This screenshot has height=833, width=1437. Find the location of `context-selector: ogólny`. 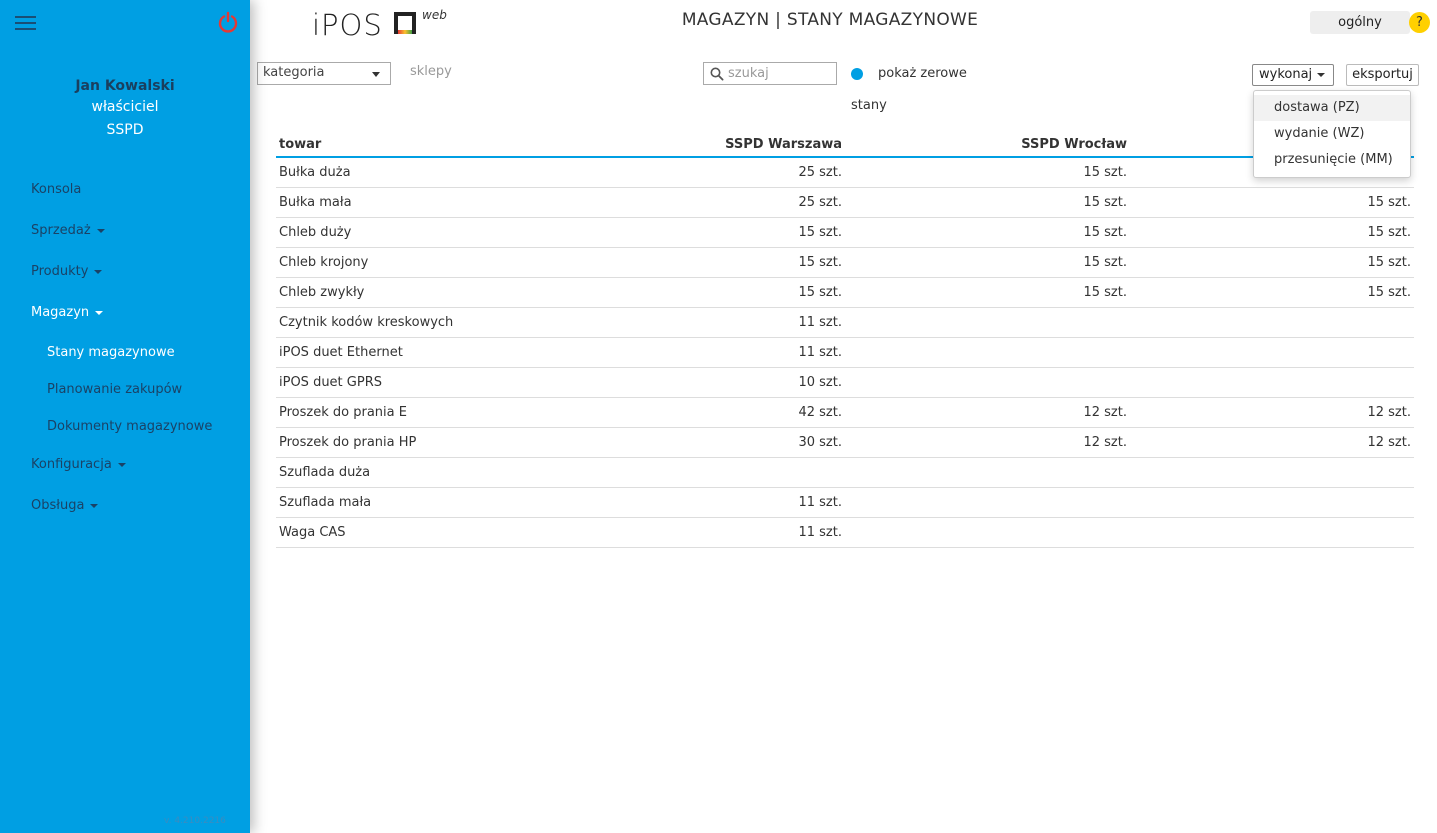

context-selector: ogólny is located at coordinates (1360, 22).